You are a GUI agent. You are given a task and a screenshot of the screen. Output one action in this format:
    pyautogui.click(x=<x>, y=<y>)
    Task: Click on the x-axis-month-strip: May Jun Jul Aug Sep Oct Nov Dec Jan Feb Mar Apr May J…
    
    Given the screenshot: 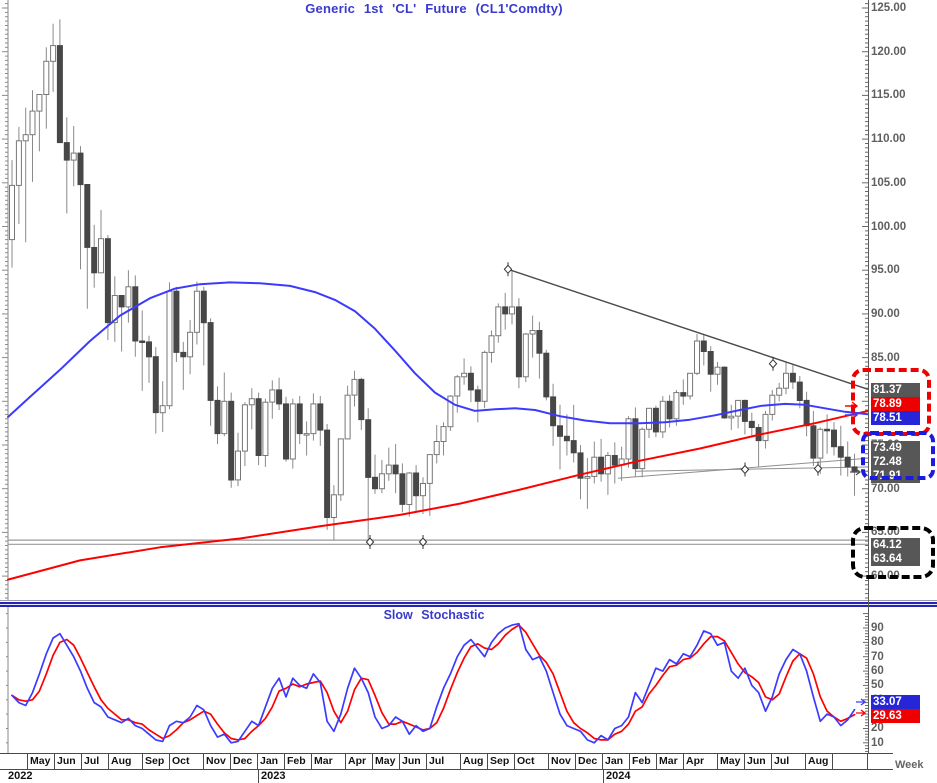 What is the action you would take?
    pyautogui.click(x=446, y=761)
    